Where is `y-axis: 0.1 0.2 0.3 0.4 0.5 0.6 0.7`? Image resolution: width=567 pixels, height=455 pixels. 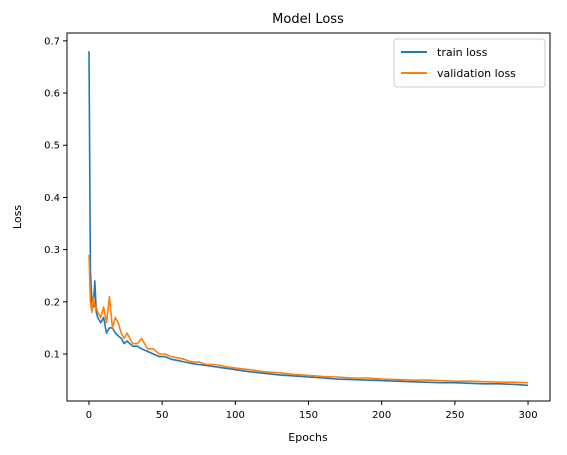
y-axis: 0.1 0.2 0.3 0.4 0.5 0.6 0.7 is located at coordinates (55, 198).